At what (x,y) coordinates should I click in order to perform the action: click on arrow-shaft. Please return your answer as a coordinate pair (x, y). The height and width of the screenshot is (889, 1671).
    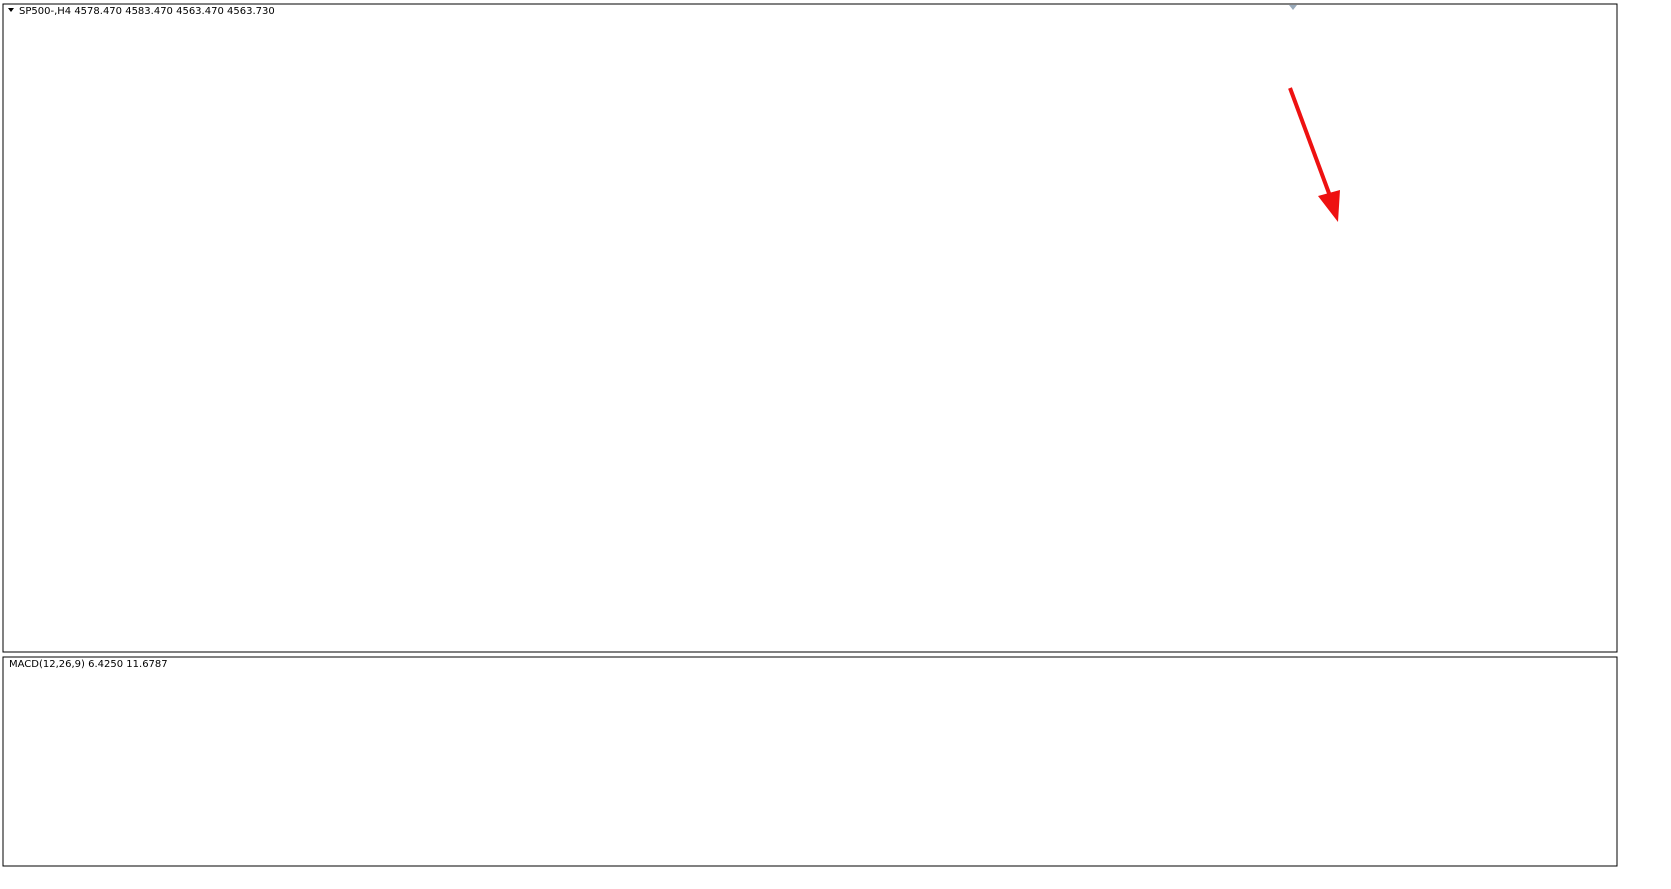
    Looking at the image, I should click on (1310, 142).